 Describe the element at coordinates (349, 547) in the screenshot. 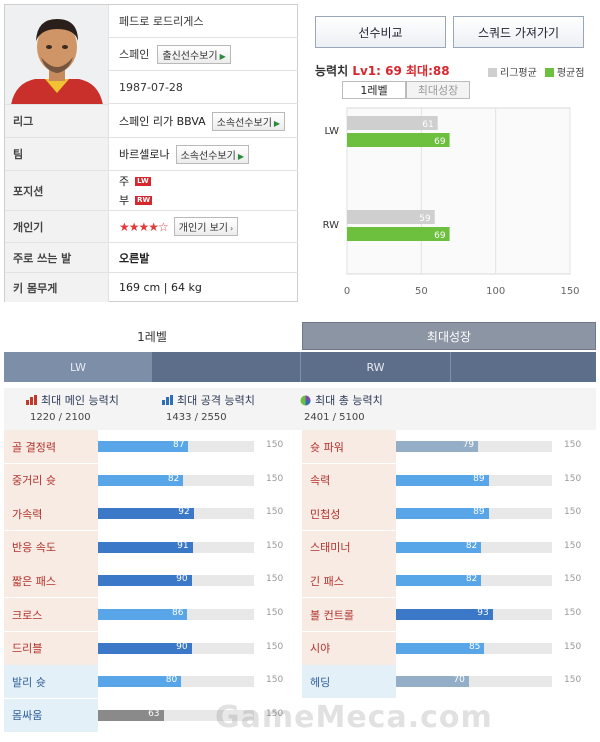

I see `stat-label: 스태미너` at that location.